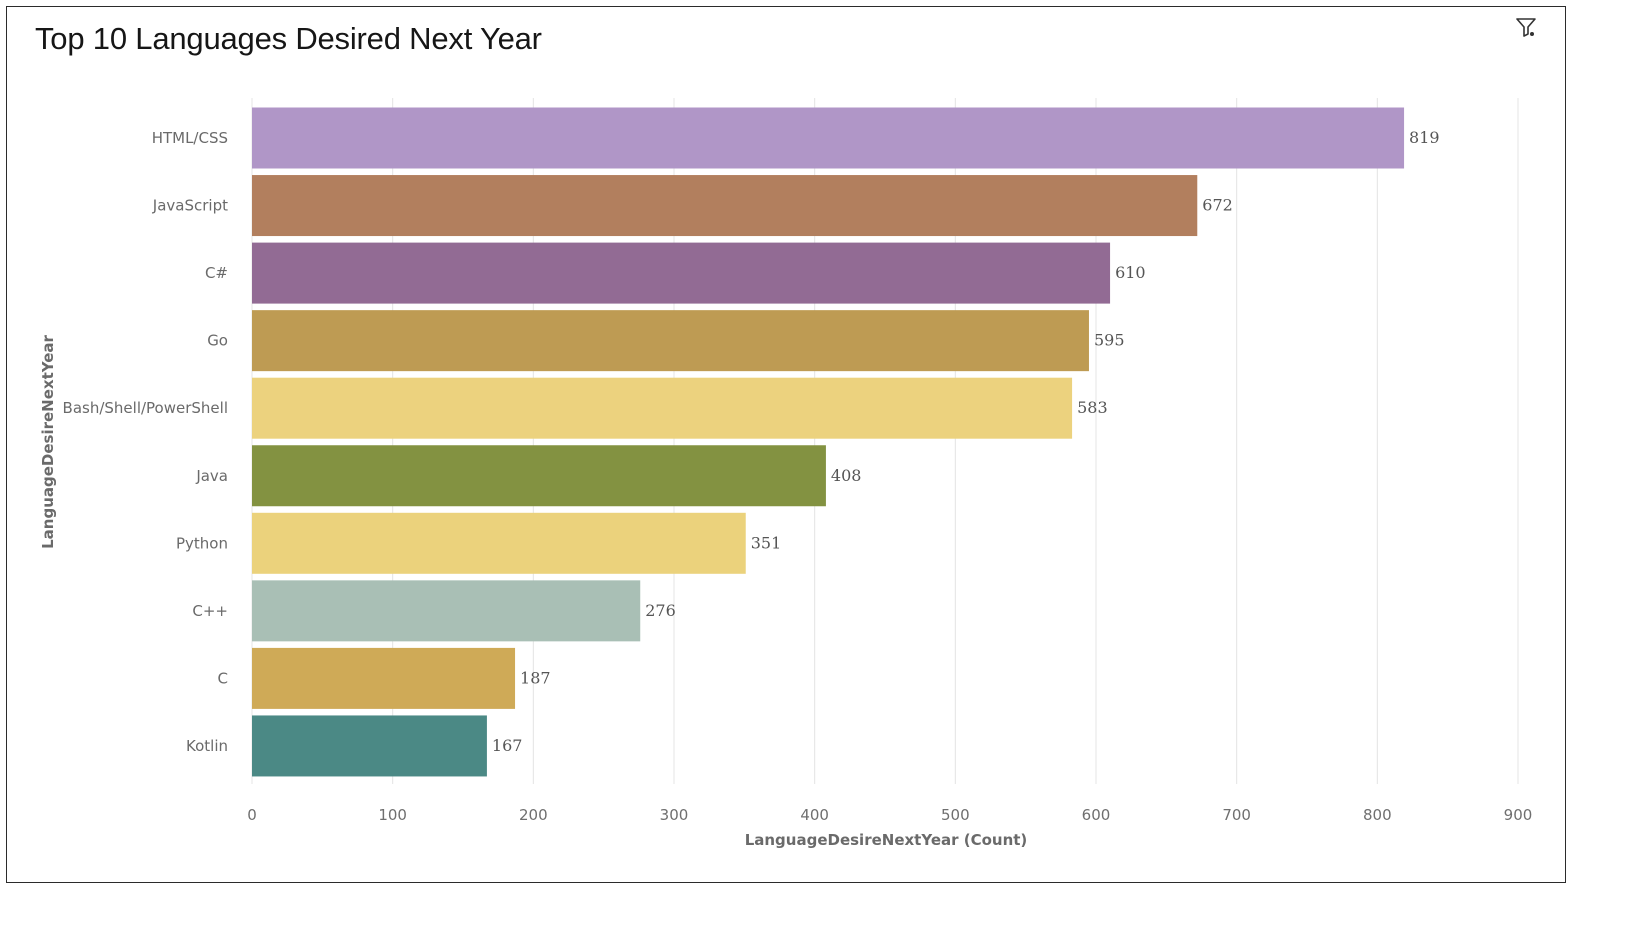 This screenshot has width=1652, height=932. I want to click on x-tick-label: 200, so click(533, 815).